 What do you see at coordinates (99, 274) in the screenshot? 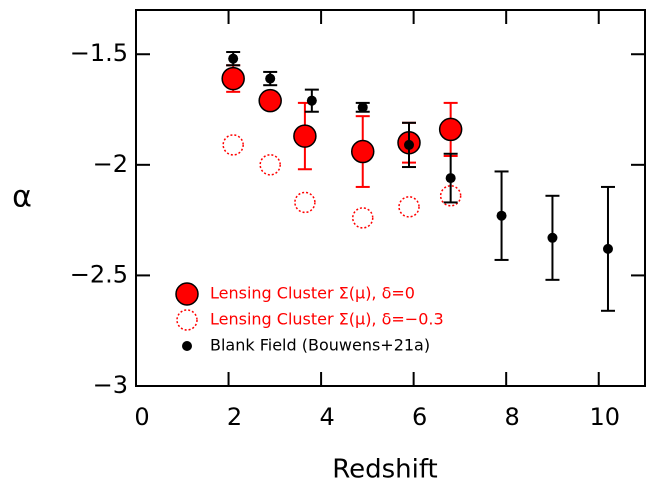
I see `y-tick-label: −2.5` at bounding box center [99, 274].